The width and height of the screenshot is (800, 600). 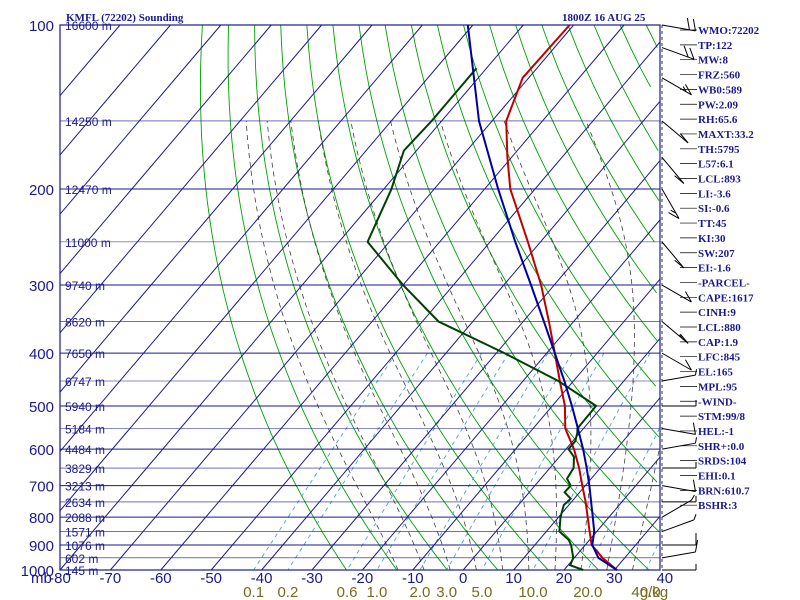 What do you see at coordinates (718, 105) in the screenshot?
I see `index-value: PW:2.09` at bounding box center [718, 105].